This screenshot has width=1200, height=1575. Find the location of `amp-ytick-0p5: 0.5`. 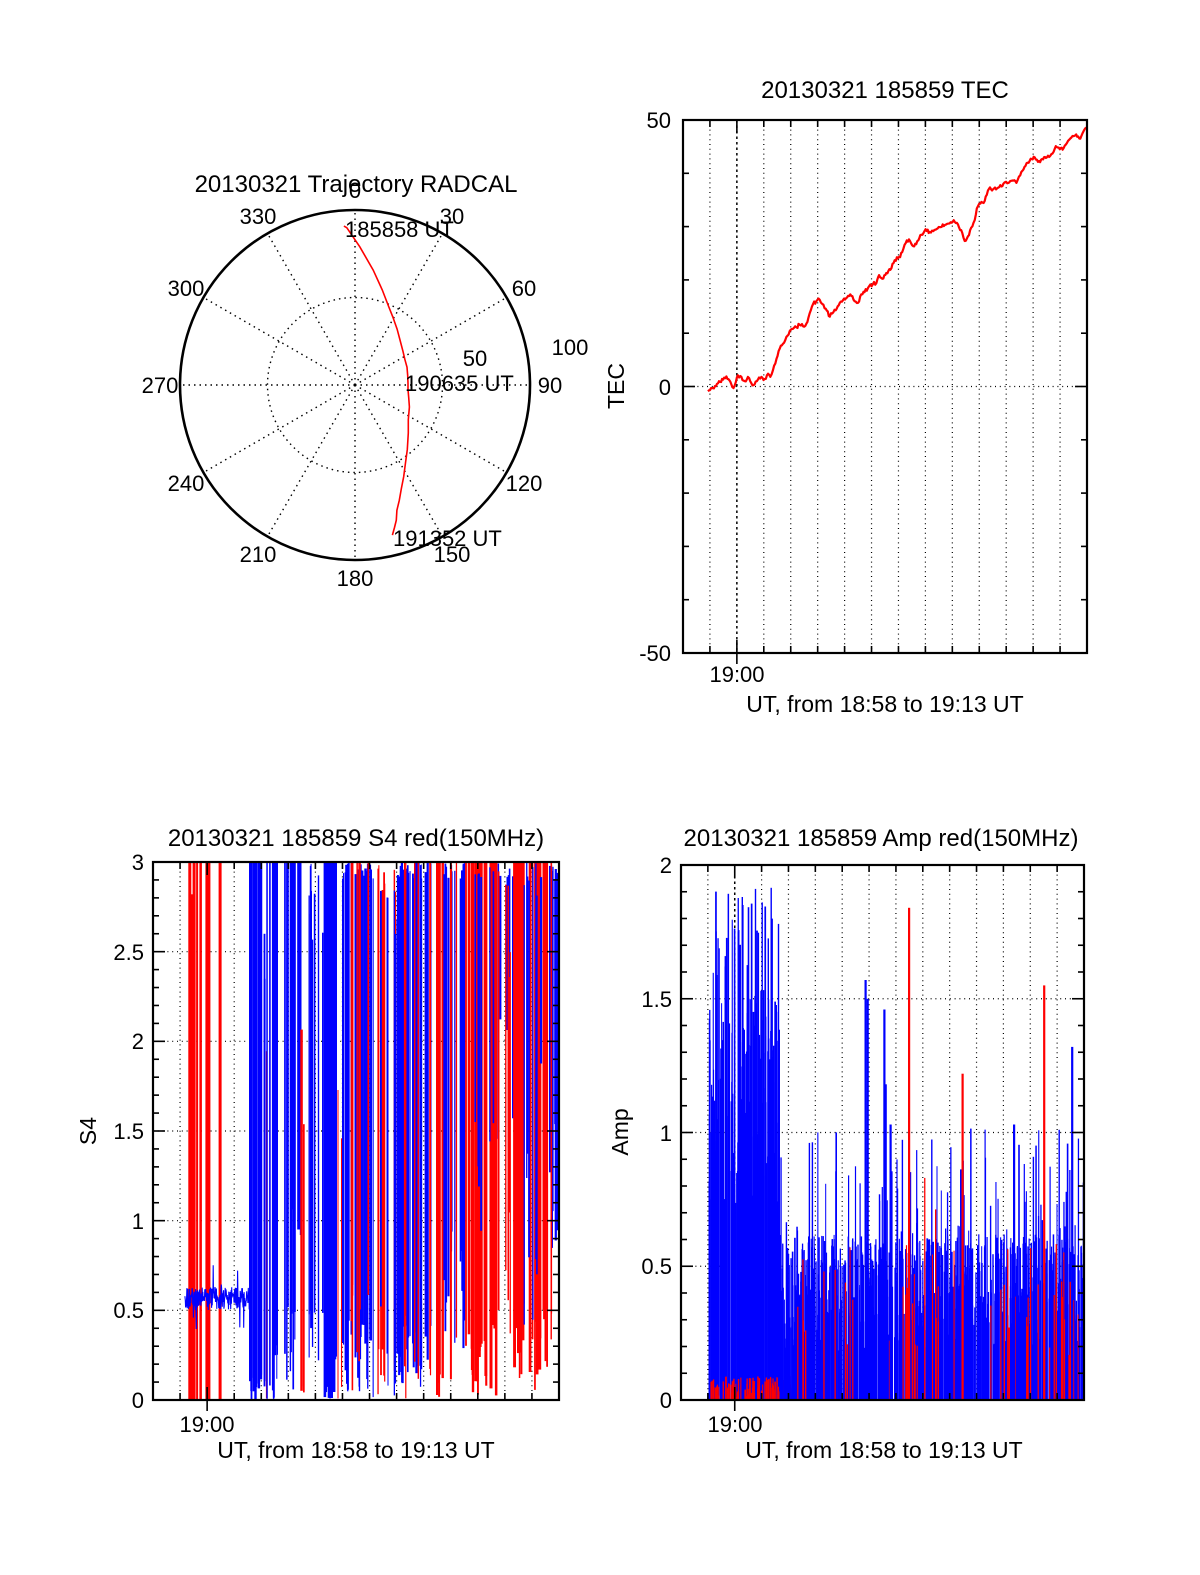

amp-ytick-0p5: 0.5 is located at coordinates (656, 1266).